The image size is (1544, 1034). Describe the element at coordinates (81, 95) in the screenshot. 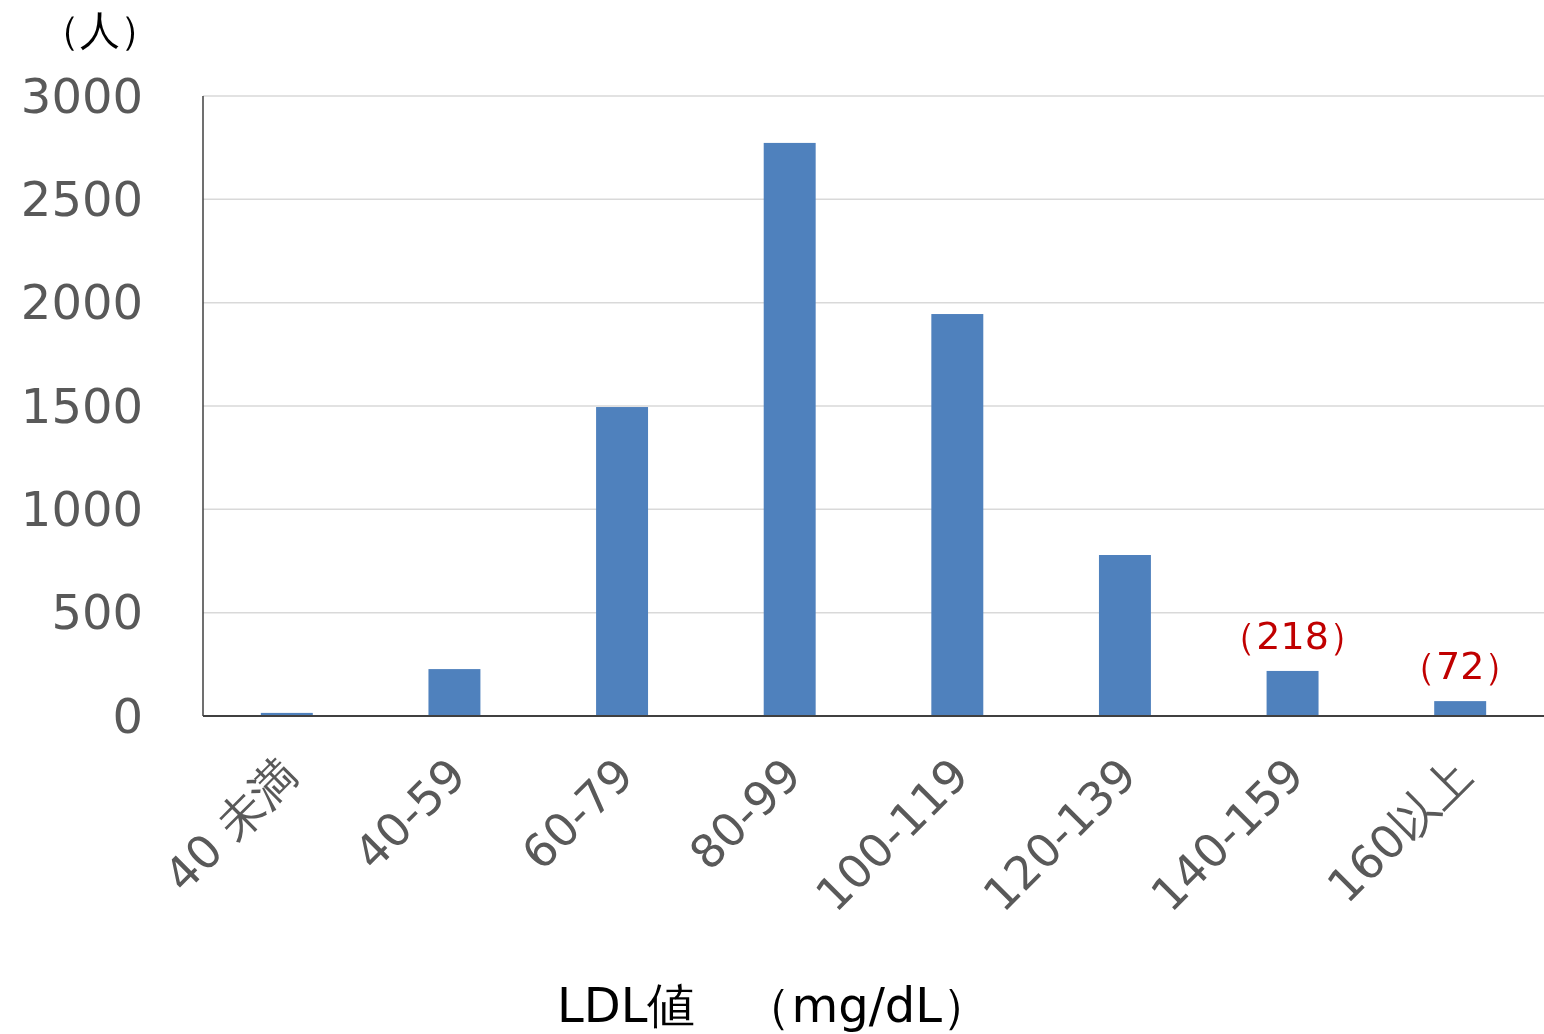

I see `y-tick-label: 3000` at that location.